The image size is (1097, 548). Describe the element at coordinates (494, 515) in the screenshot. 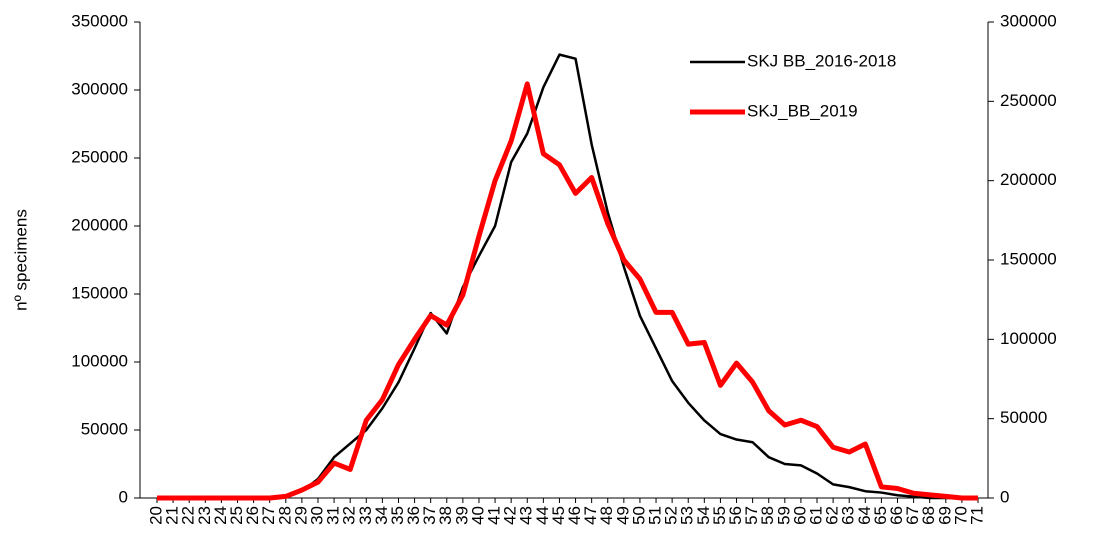

I see `x-tick-label: 41` at that location.